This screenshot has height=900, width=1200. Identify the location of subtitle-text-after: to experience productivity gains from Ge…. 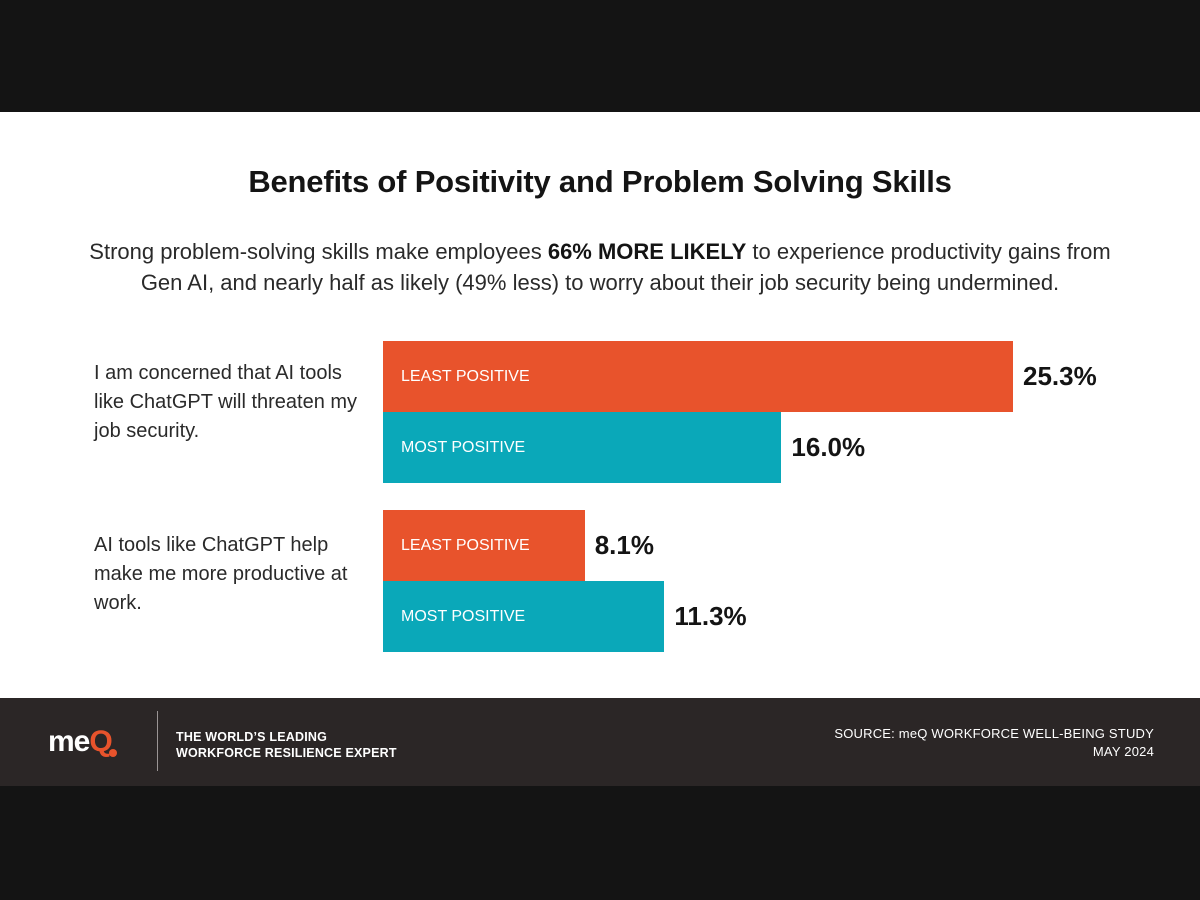
(625, 267).